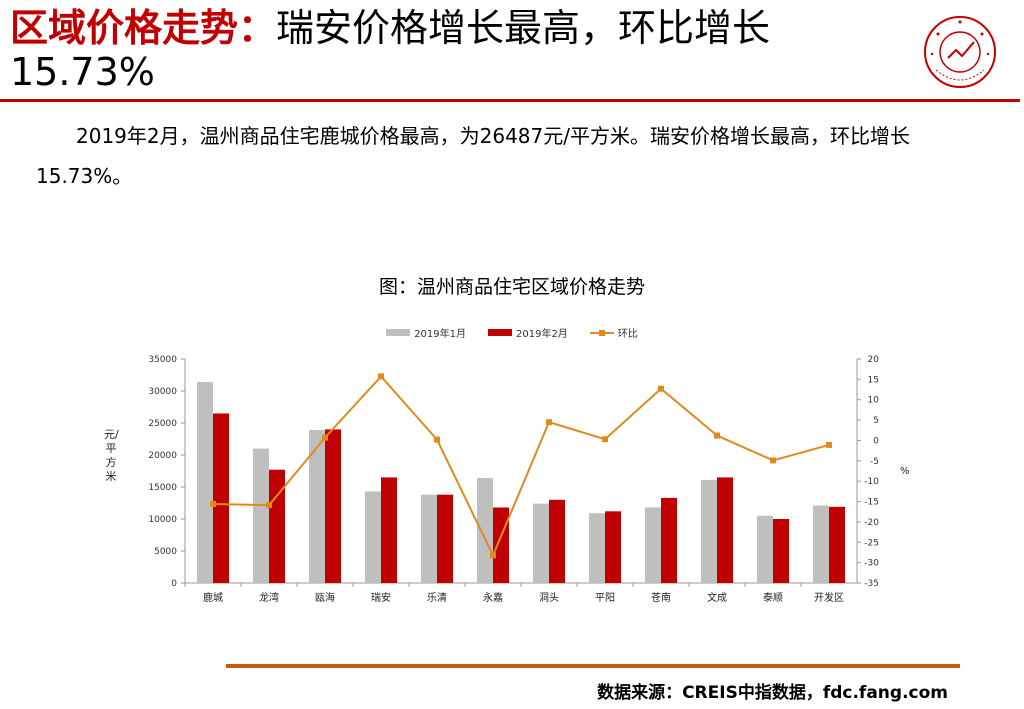 This screenshot has width=1024, height=709. I want to click on y-tick-label-right: 5, so click(876, 421).